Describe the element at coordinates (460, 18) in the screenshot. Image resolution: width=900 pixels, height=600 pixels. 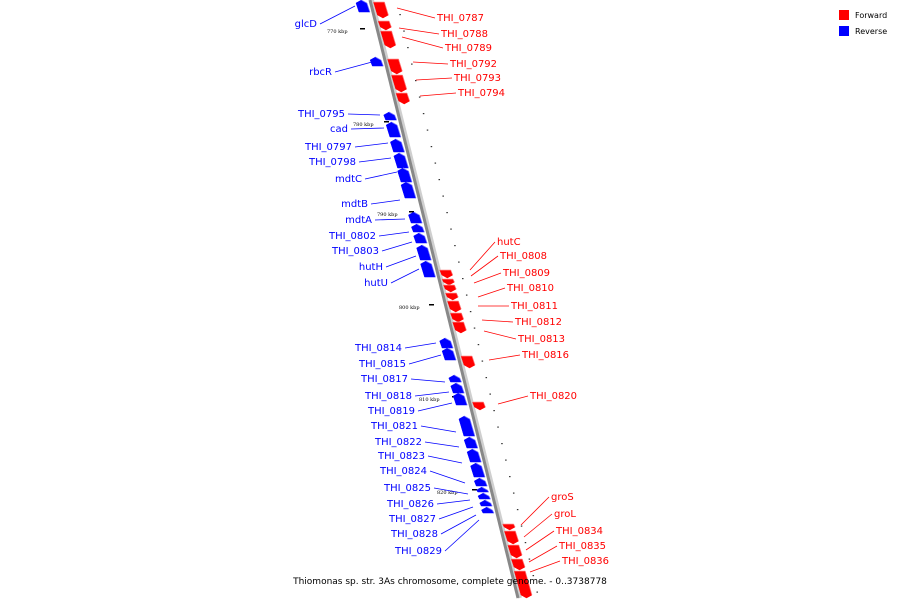
I see `gene-label: THI_0787` at that location.